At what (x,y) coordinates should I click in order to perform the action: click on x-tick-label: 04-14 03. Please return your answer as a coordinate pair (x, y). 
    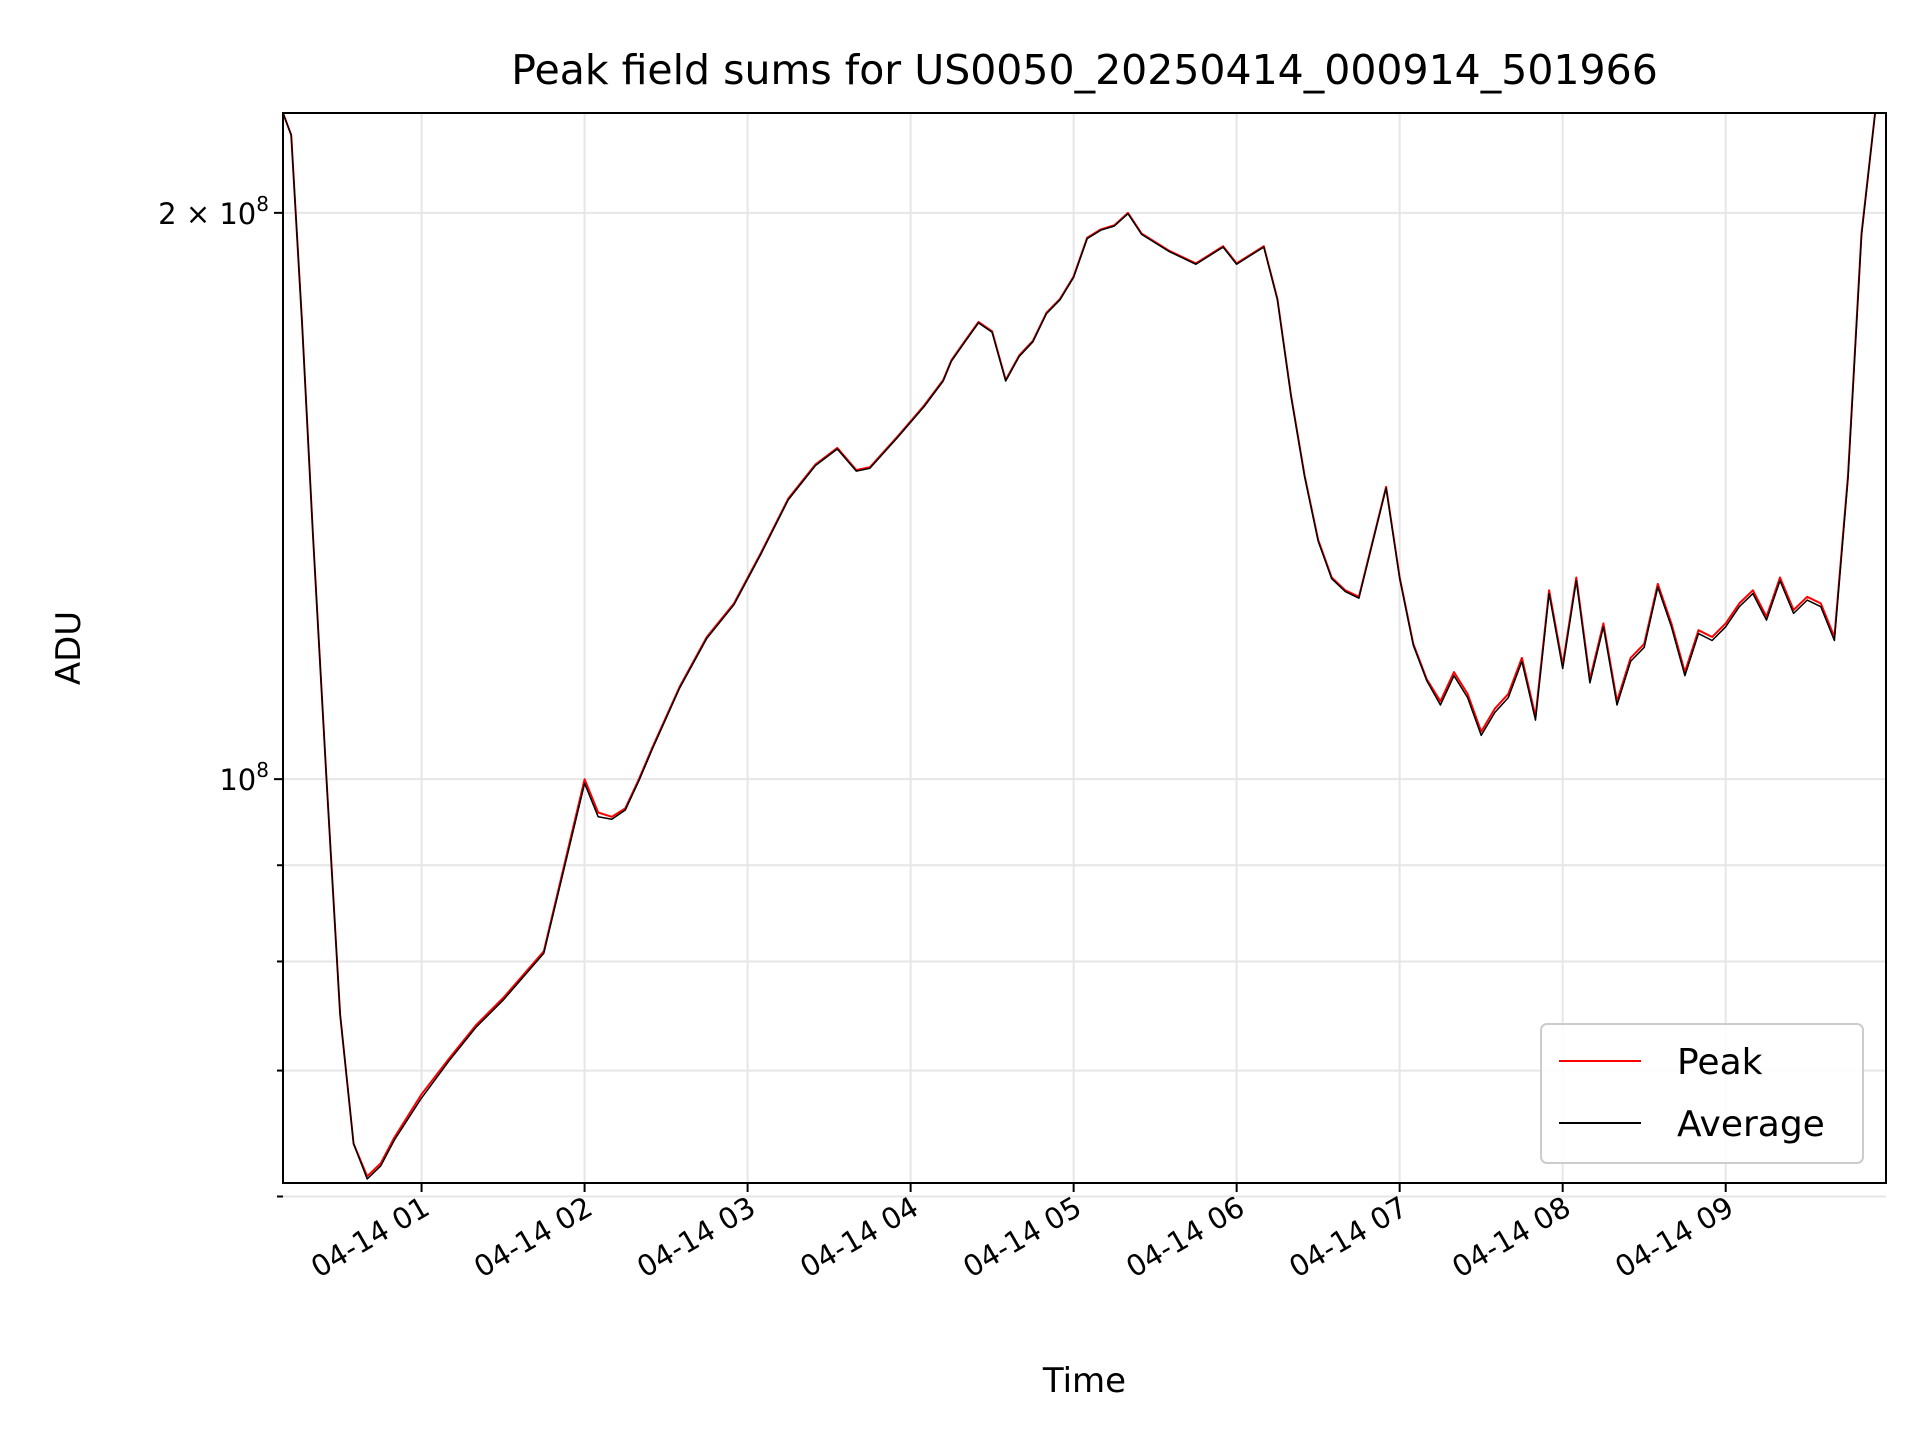
    Looking at the image, I should click on (696, 1237).